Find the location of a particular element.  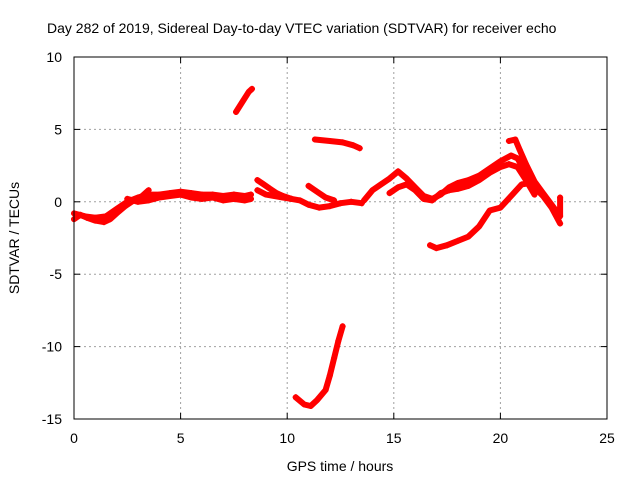

y-tick-label: -5 is located at coordinates (56, 274).